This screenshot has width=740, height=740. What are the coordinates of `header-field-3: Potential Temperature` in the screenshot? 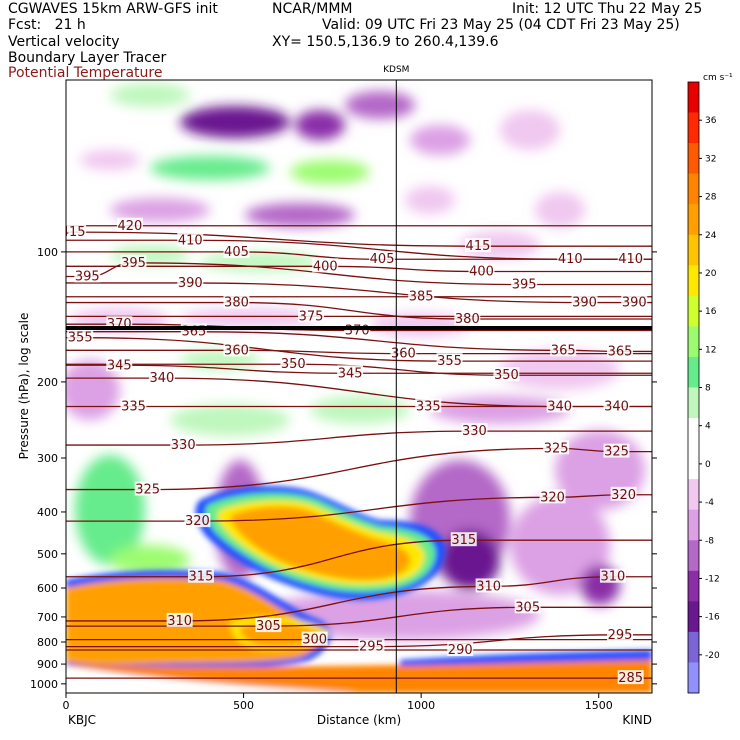 It's located at (85, 73).